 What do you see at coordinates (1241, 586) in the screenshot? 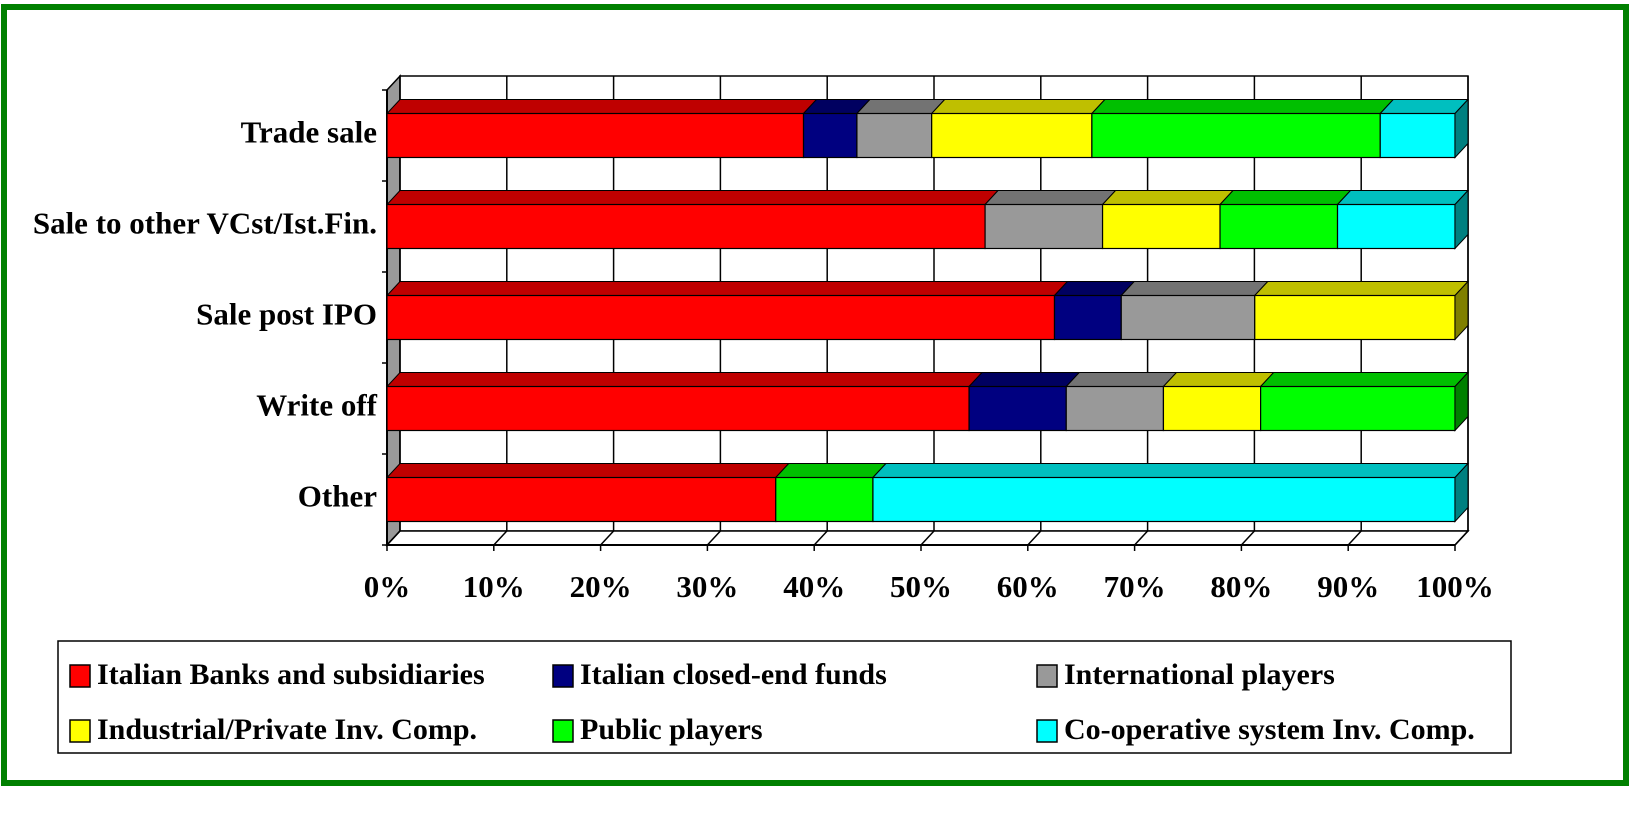
I see `x-tick-label: 80%` at bounding box center [1241, 586].